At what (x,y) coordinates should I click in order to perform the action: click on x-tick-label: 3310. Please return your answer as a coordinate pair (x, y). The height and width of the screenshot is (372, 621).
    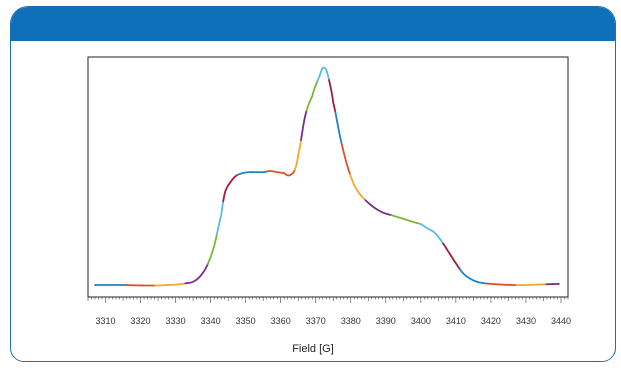
    Looking at the image, I should click on (106, 321).